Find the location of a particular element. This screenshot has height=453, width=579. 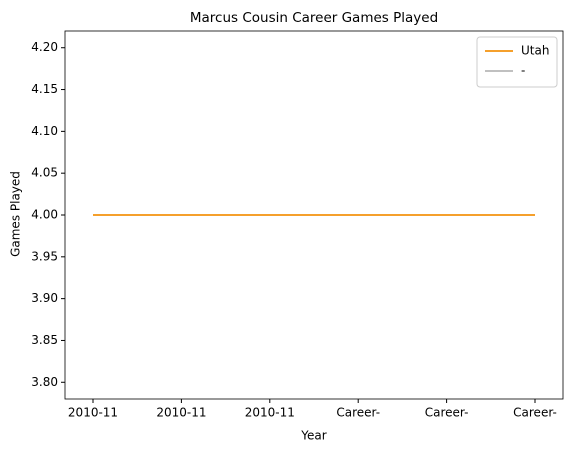

y-tick-label: 4.20 is located at coordinates (44, 47).